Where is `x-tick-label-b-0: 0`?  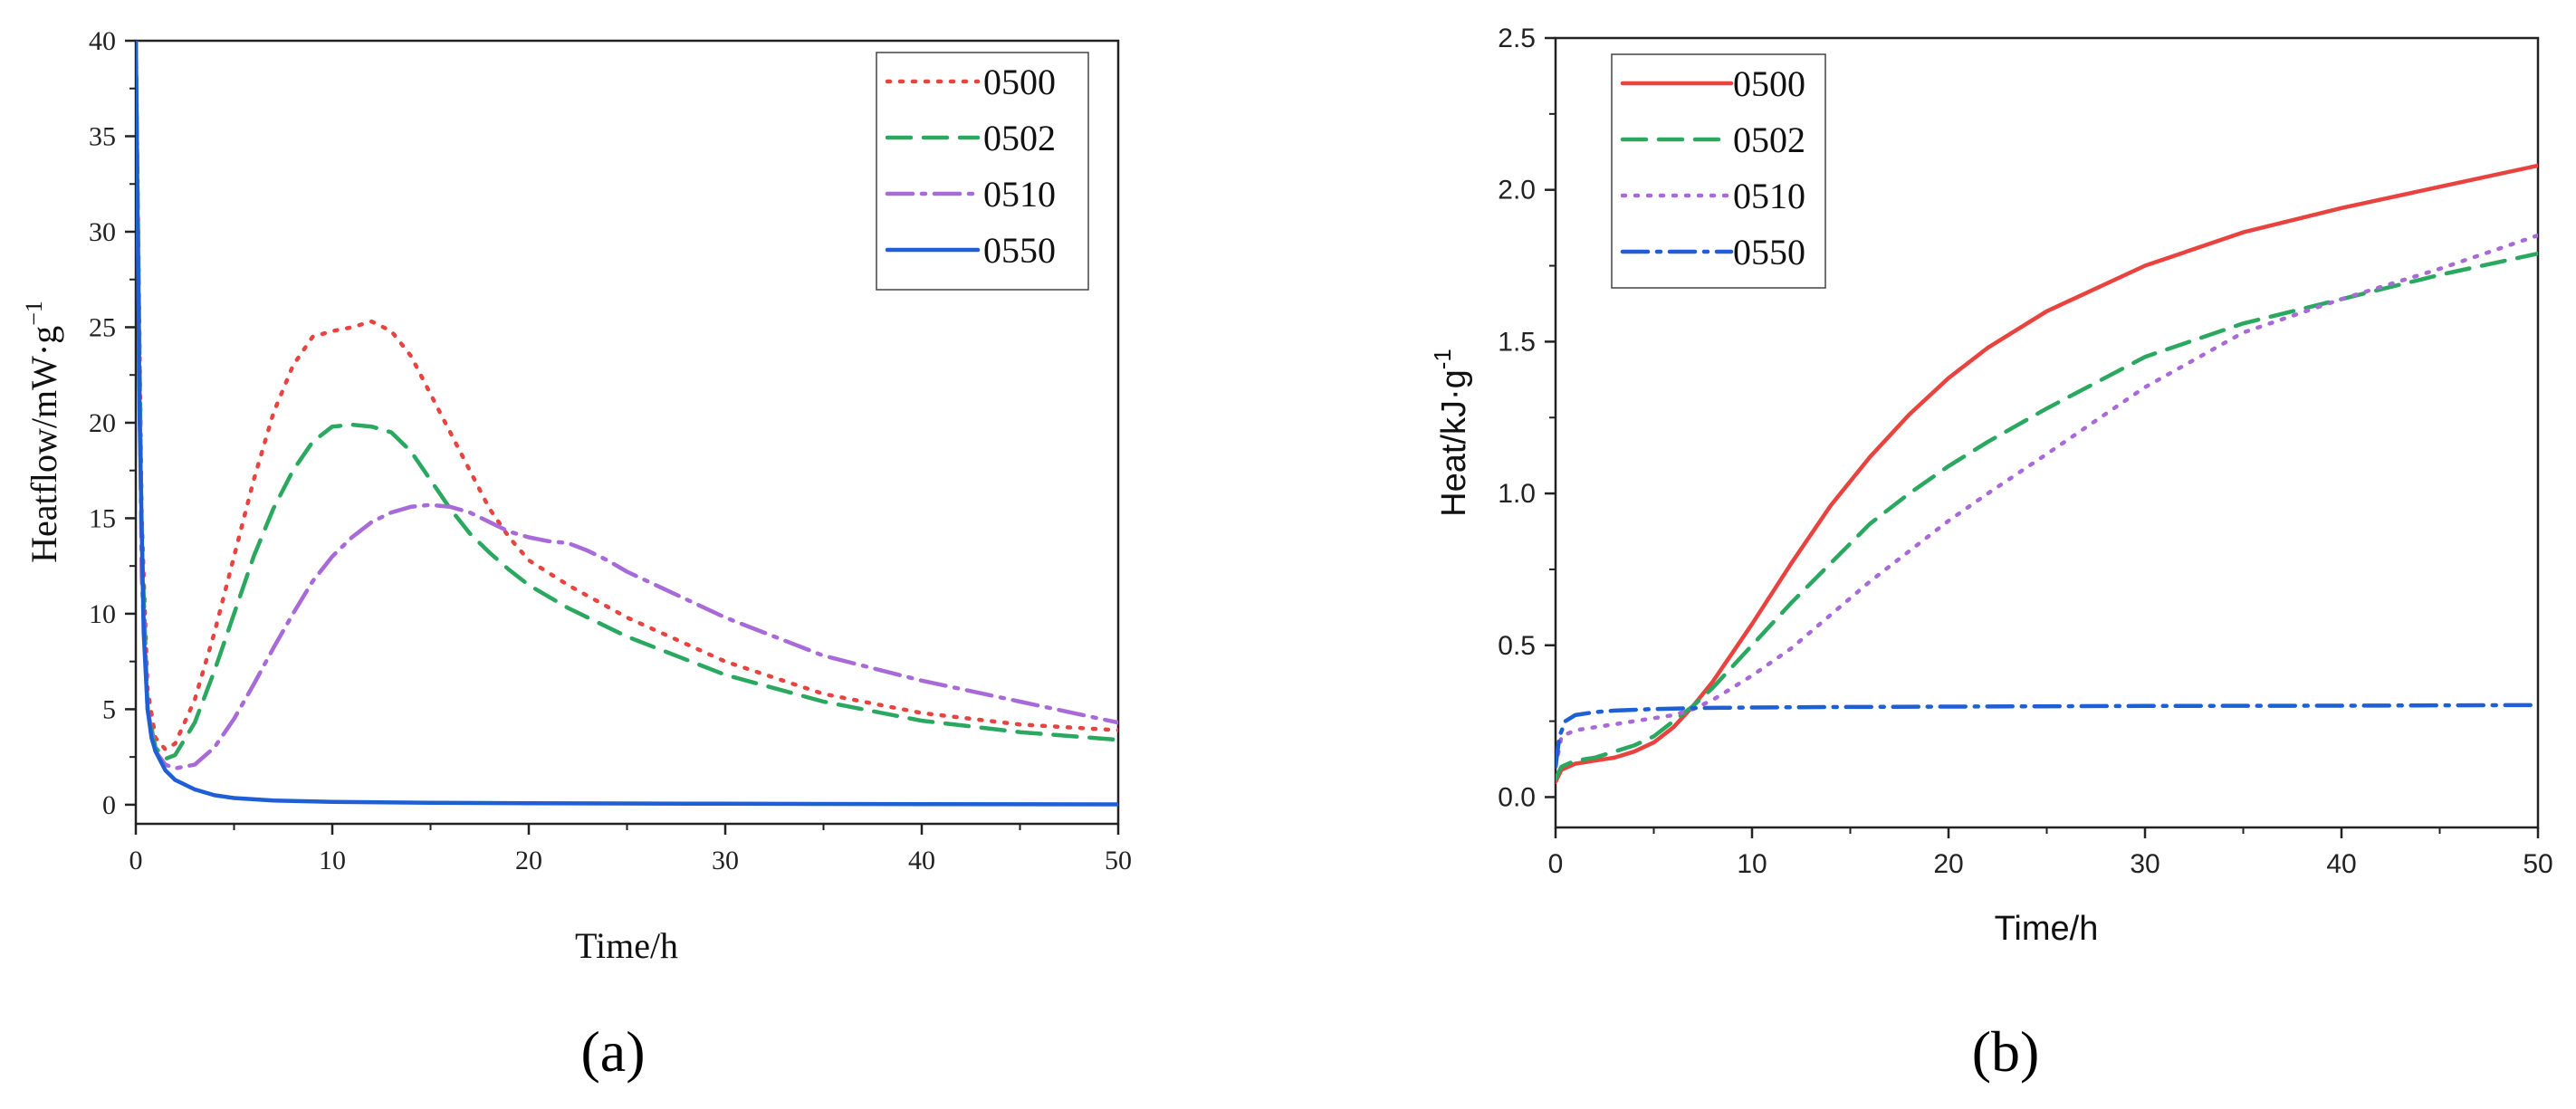 x-tick-label-b-0: 0 is located at coordinates (1556, 864).